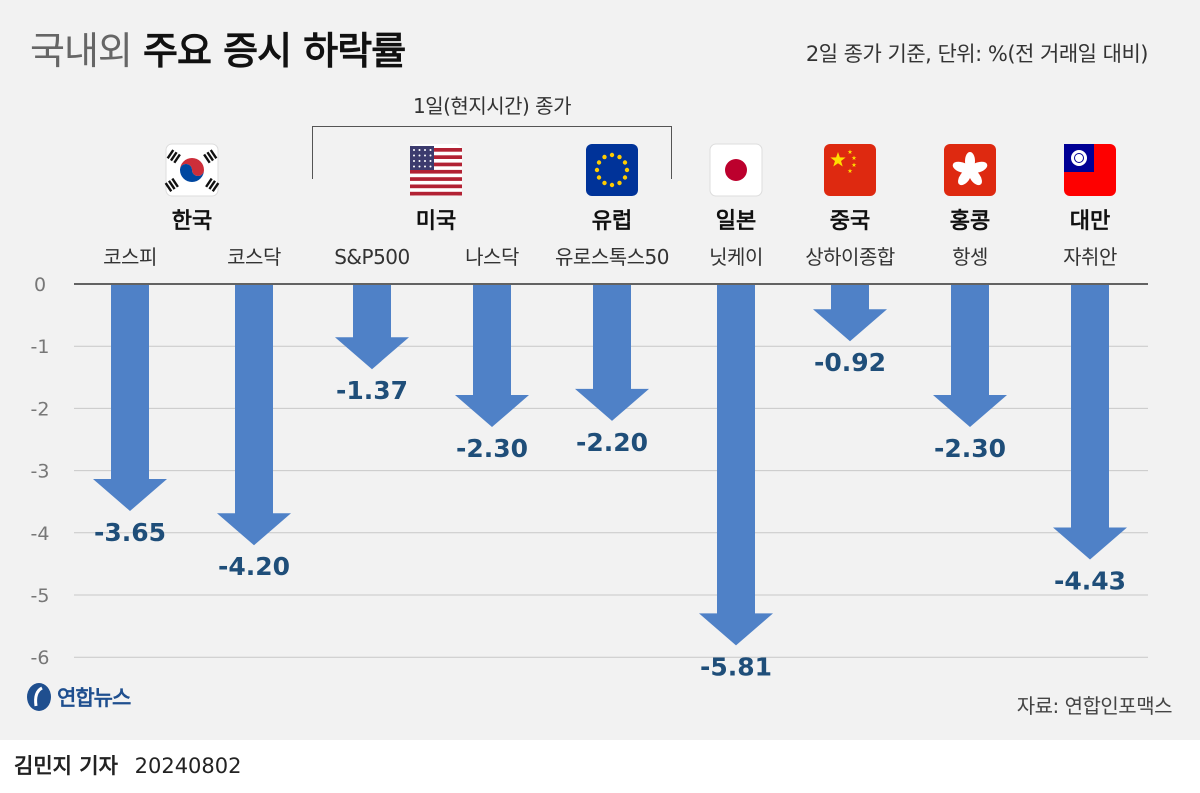 The height and width of the screenshot is (793, 1200). Describe the element at coordinates (492, 106) in the screenshot. I see `bracket-label: 1일(현지시간) 종가` at that location.